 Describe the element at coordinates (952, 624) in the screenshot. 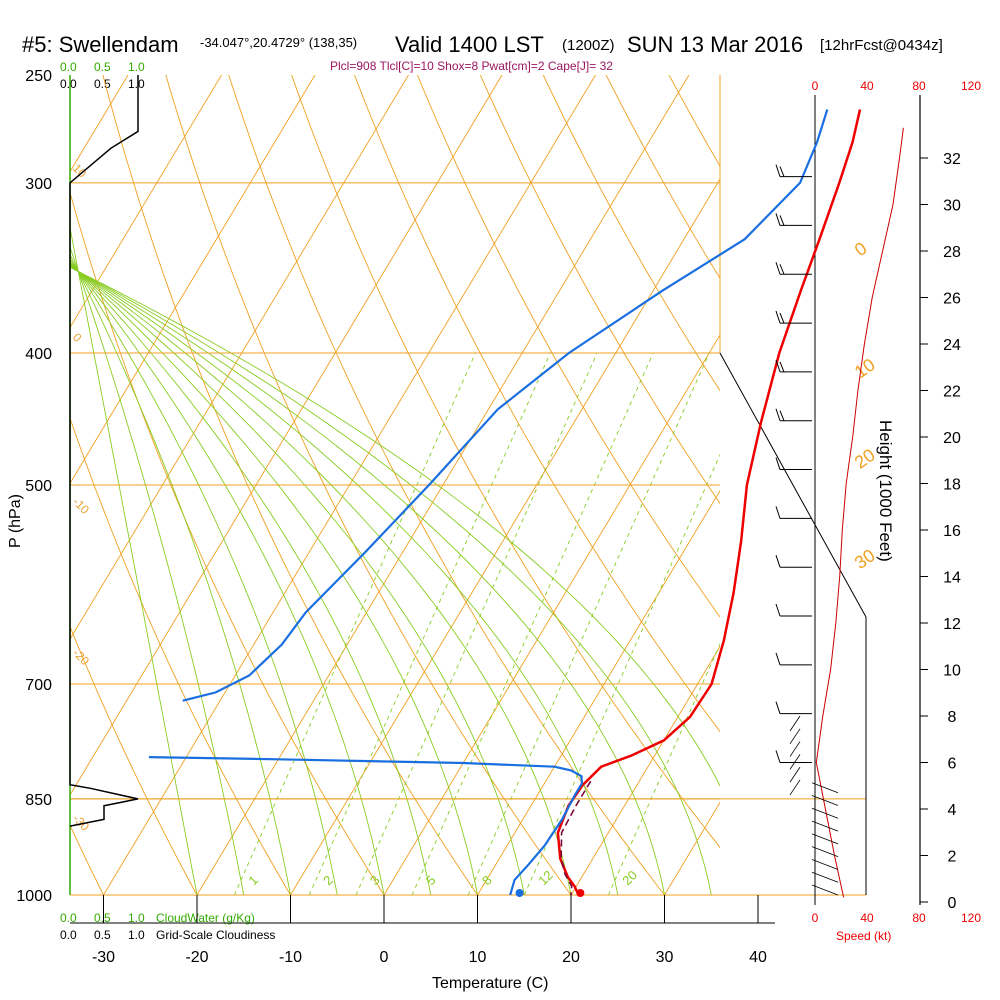

I see `height-tick-label: 12` at that location.